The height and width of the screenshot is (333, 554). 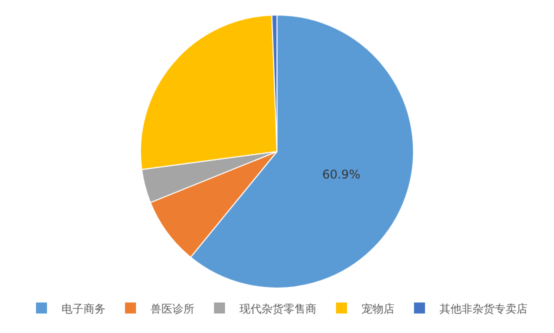 I want to click on data-label: 60.9%, so click(x=341, y=174).